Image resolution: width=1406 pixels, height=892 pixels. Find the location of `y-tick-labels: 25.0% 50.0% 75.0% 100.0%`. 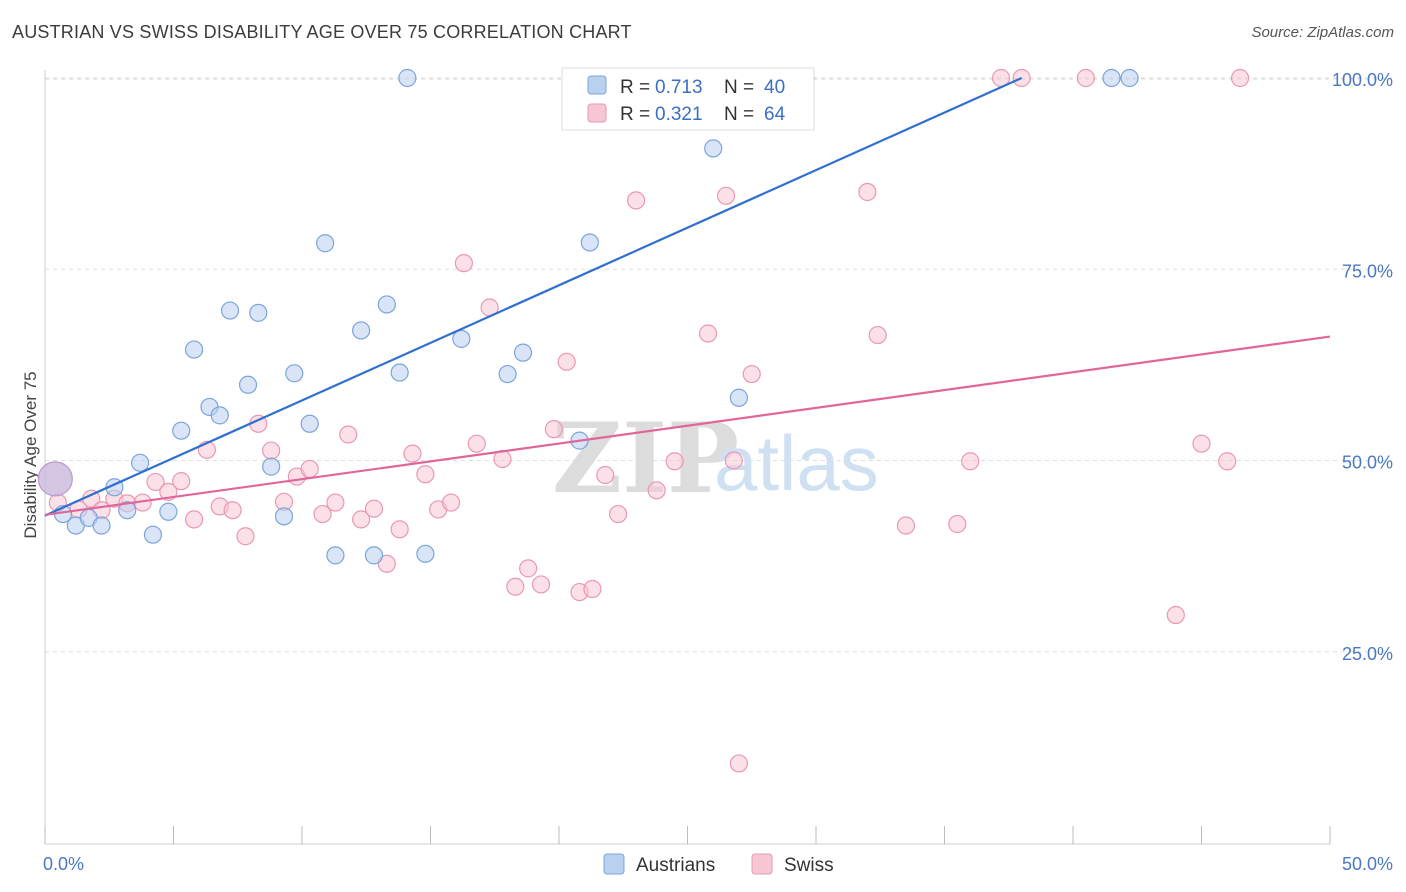

y-tick-labels: 25.0% 50.0% 75.0% 100.0% is located at coordinates (1362, 367).